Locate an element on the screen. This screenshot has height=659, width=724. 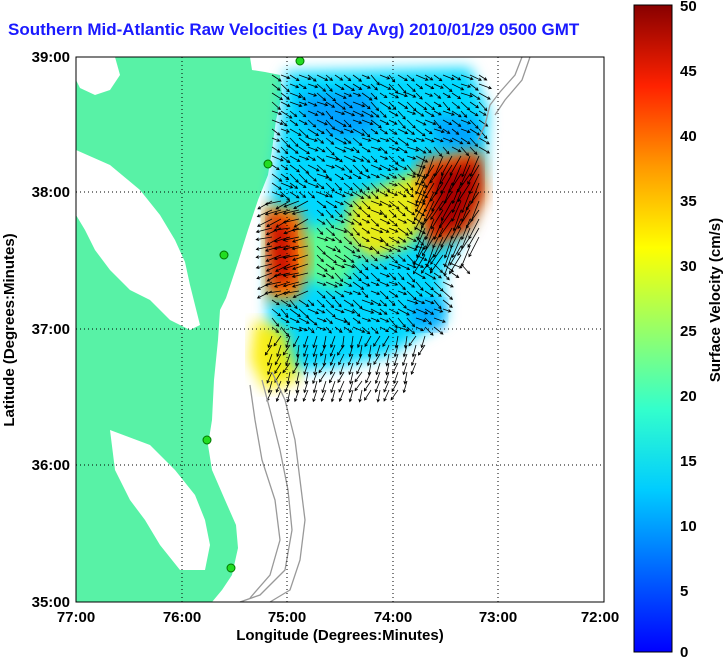
station-marker is located at coordinates (224, 255).